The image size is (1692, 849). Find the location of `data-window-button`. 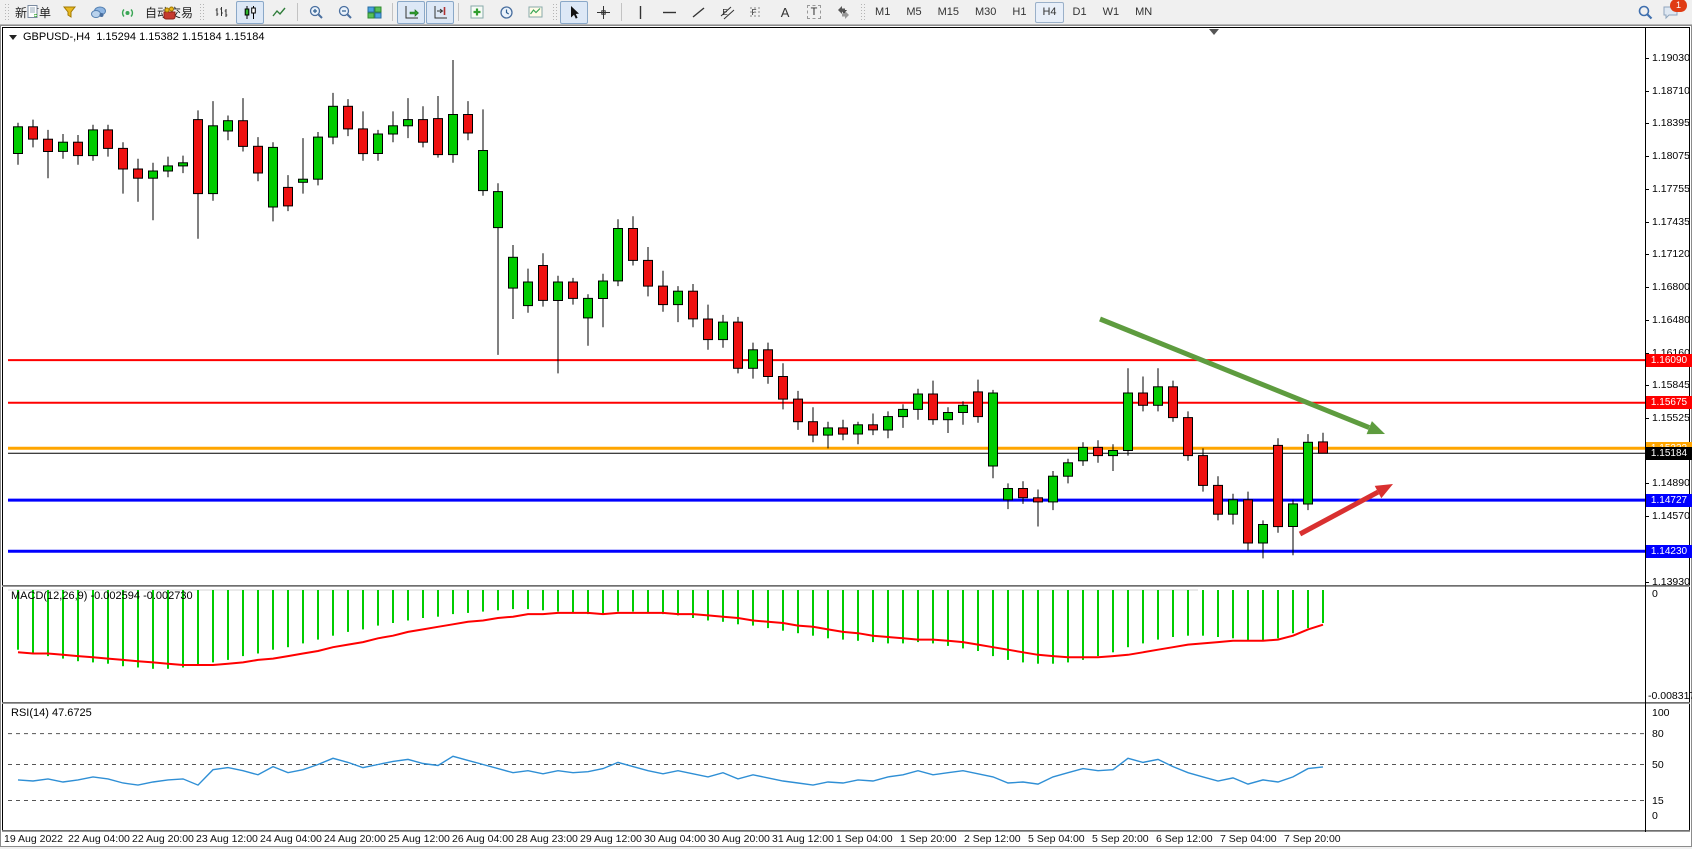

data-window-button is located at coordinates (98, 12).